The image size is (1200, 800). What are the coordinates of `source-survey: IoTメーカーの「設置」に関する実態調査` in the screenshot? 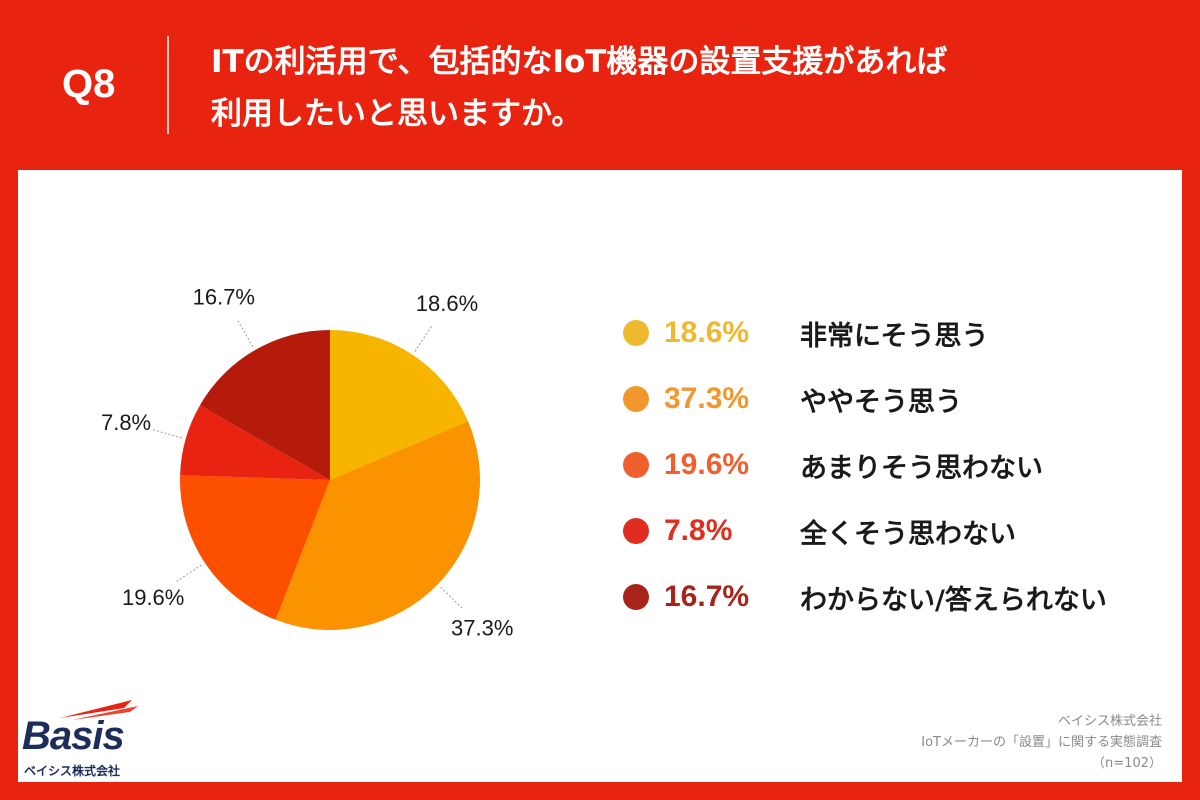 It's located at (1041, 742).